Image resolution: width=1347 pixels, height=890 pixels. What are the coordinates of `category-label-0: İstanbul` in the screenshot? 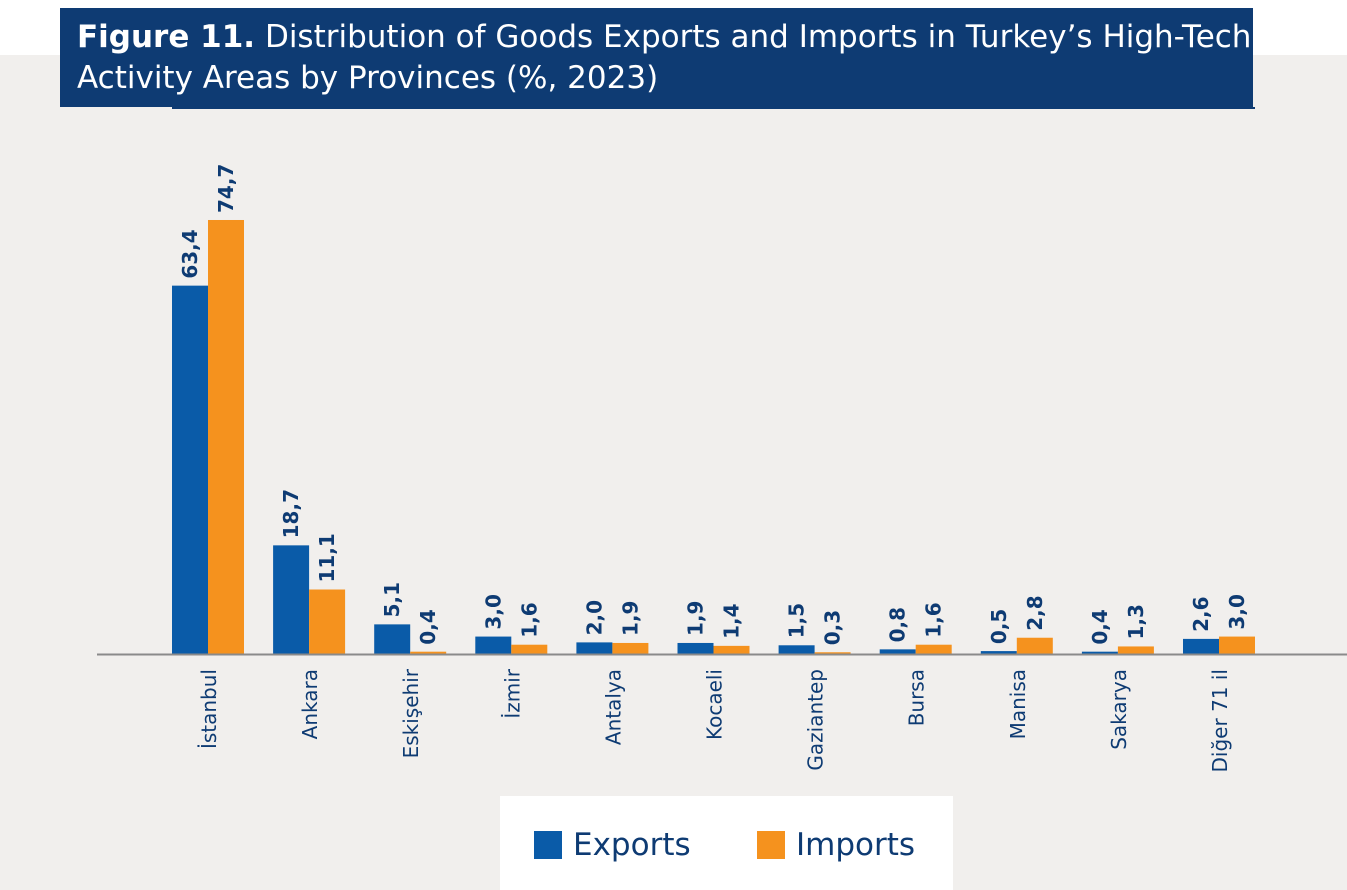 It's located at (209, 709).